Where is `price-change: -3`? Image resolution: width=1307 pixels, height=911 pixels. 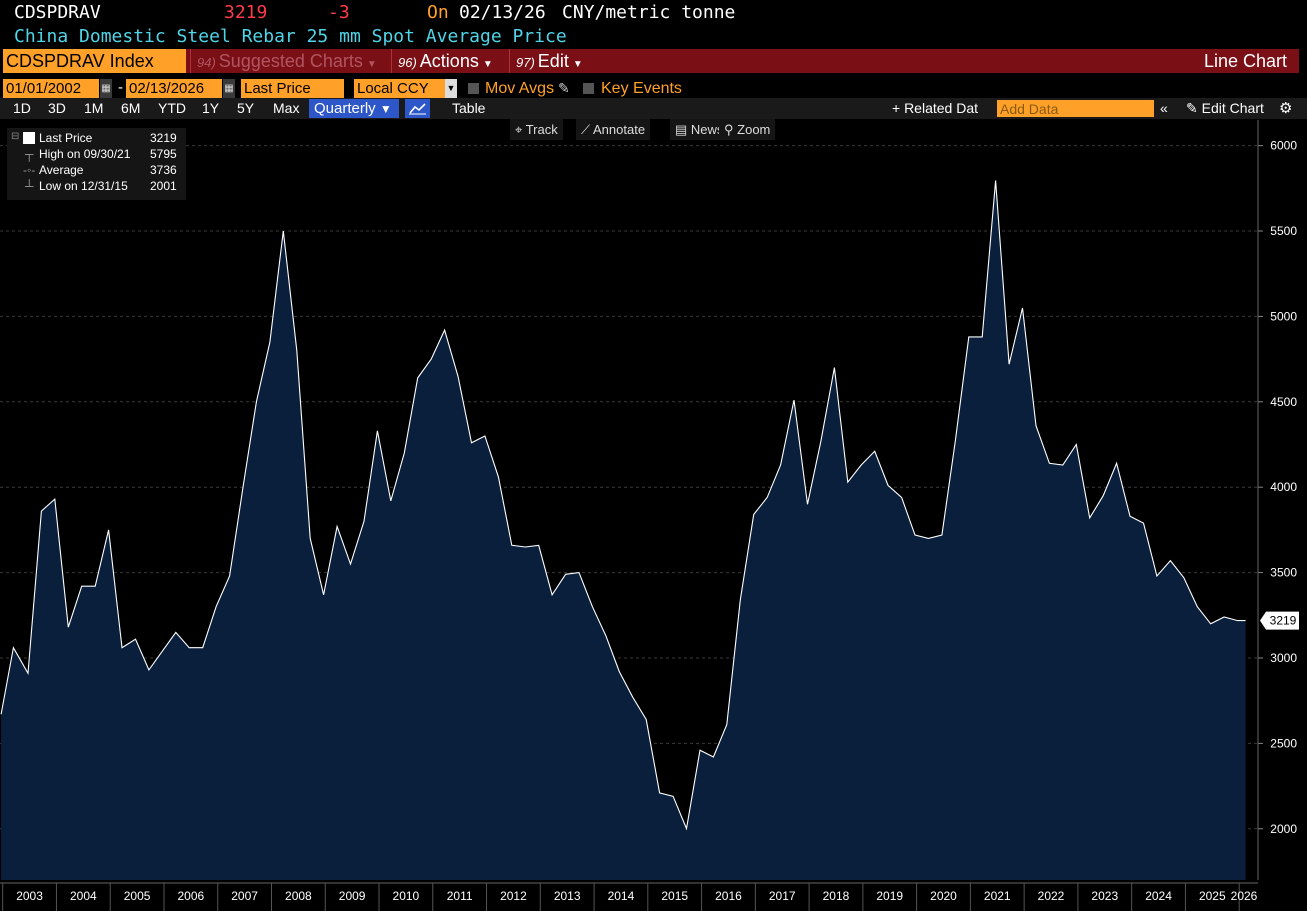
price-change: -3 is located at coordinates (339, 12).